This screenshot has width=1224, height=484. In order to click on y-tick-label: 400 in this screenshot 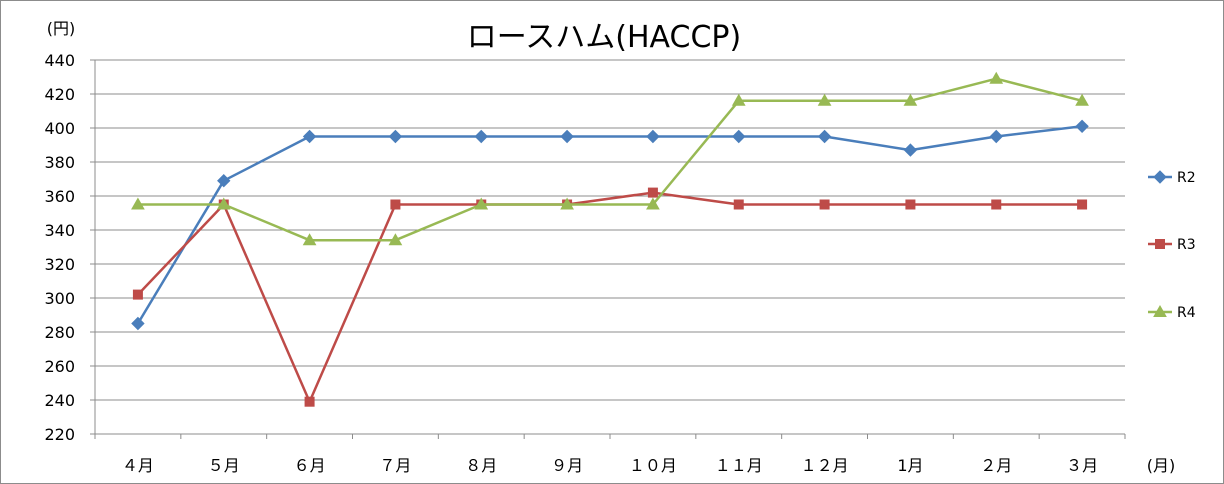, I will do `click(59, 128)`.